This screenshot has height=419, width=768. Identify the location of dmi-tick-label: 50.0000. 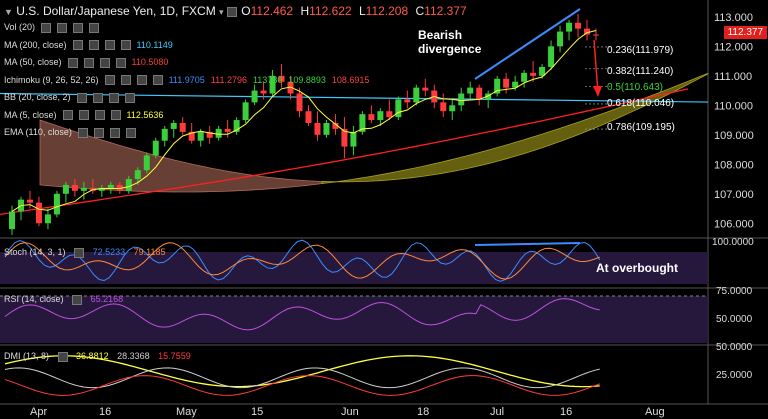
(734, 347).